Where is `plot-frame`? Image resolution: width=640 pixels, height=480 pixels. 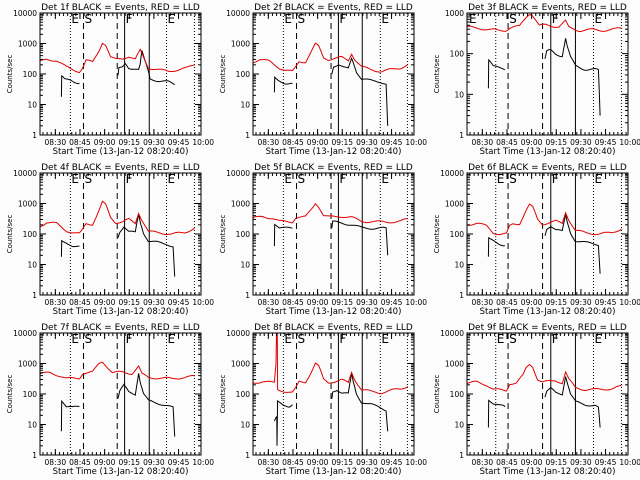 plot-frame is located at coordinates (547, 74).